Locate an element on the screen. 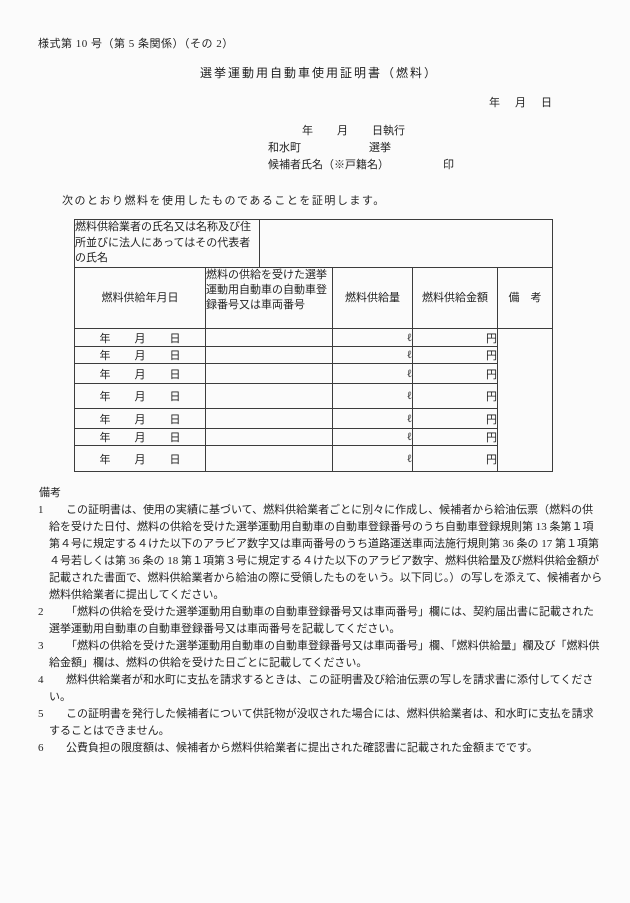 This screenshot has width=630, height=903. issue-month-label: 月 is located at coordinates (520, 103).